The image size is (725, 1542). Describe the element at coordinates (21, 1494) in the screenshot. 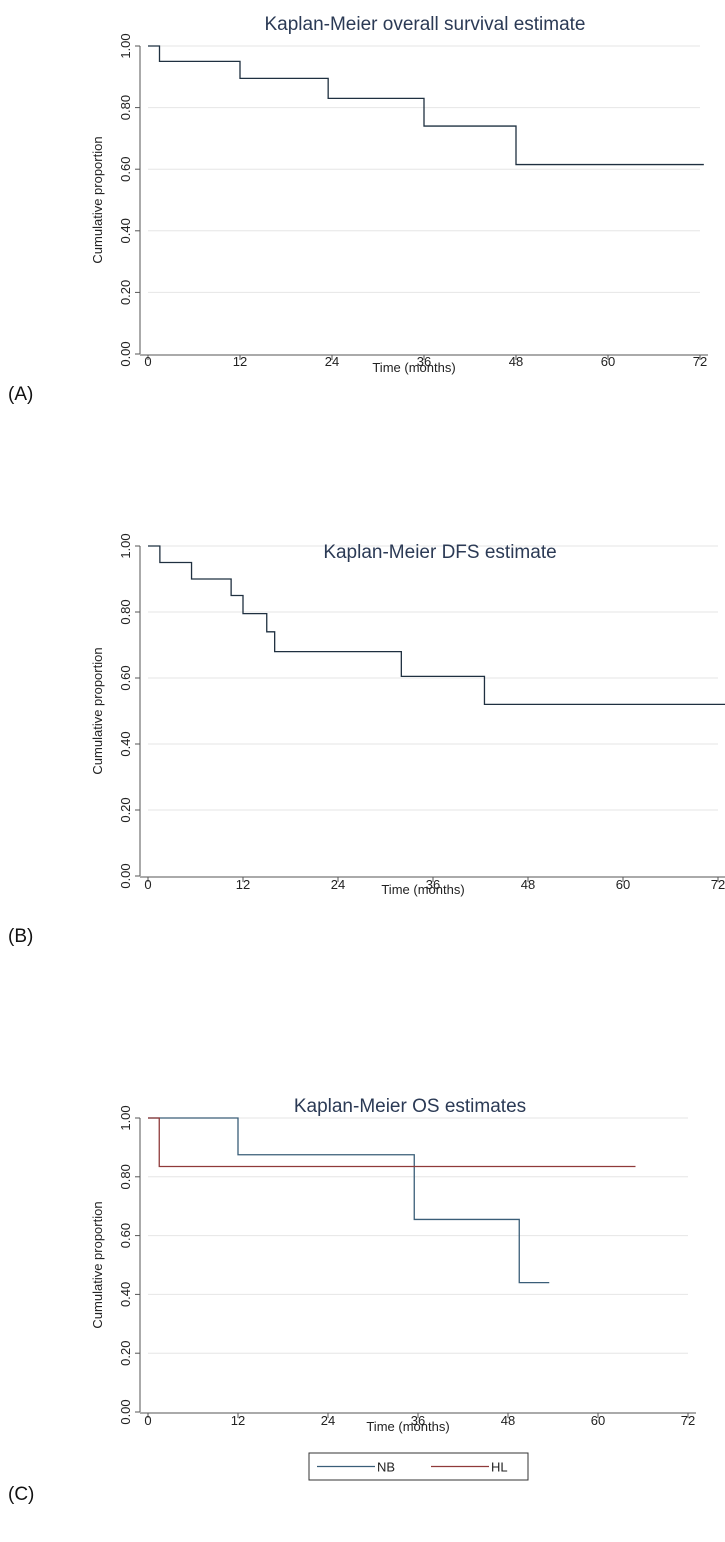

I see `panel-label: (C)` at that location.